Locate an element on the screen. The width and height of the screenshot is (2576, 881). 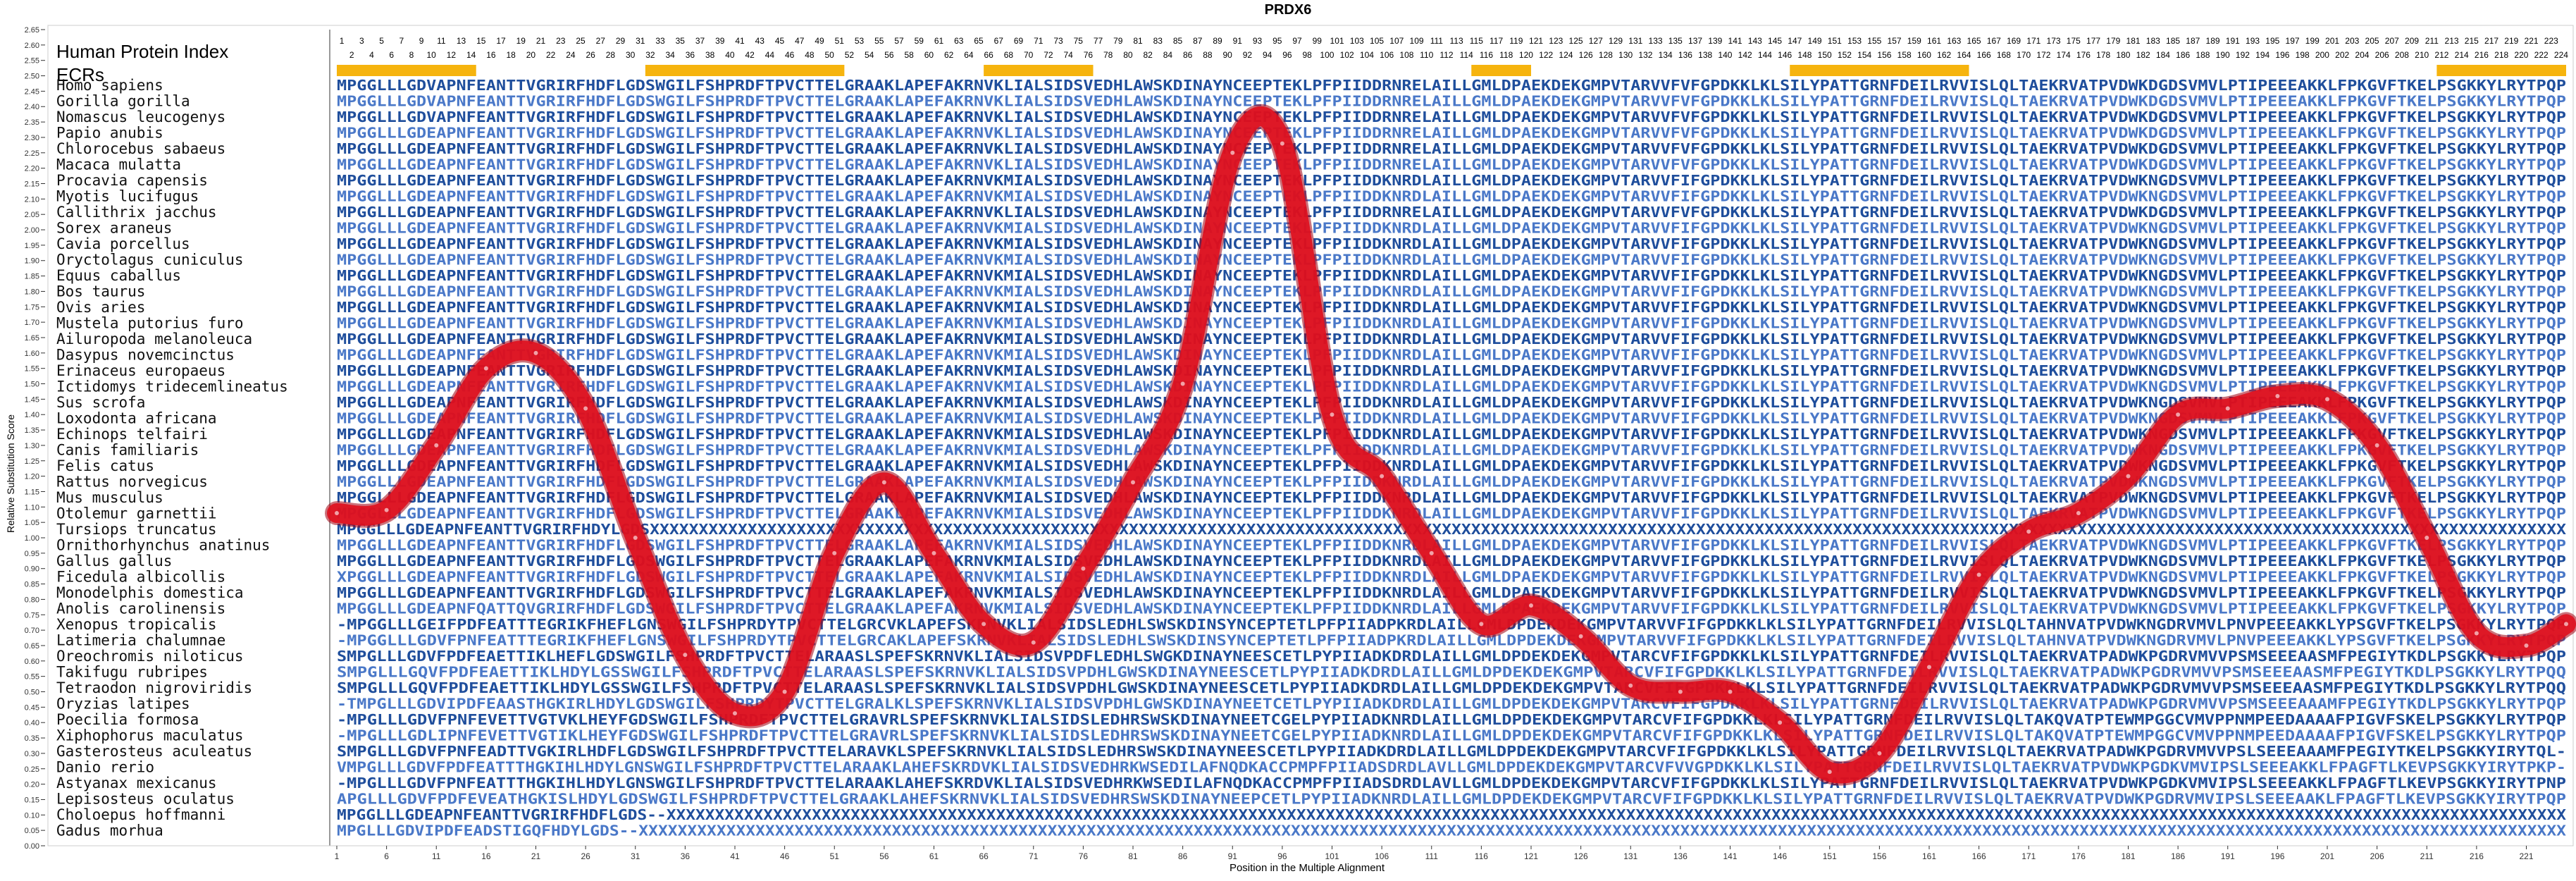
human-index-number: 23 is located at coordinates (561, 41).